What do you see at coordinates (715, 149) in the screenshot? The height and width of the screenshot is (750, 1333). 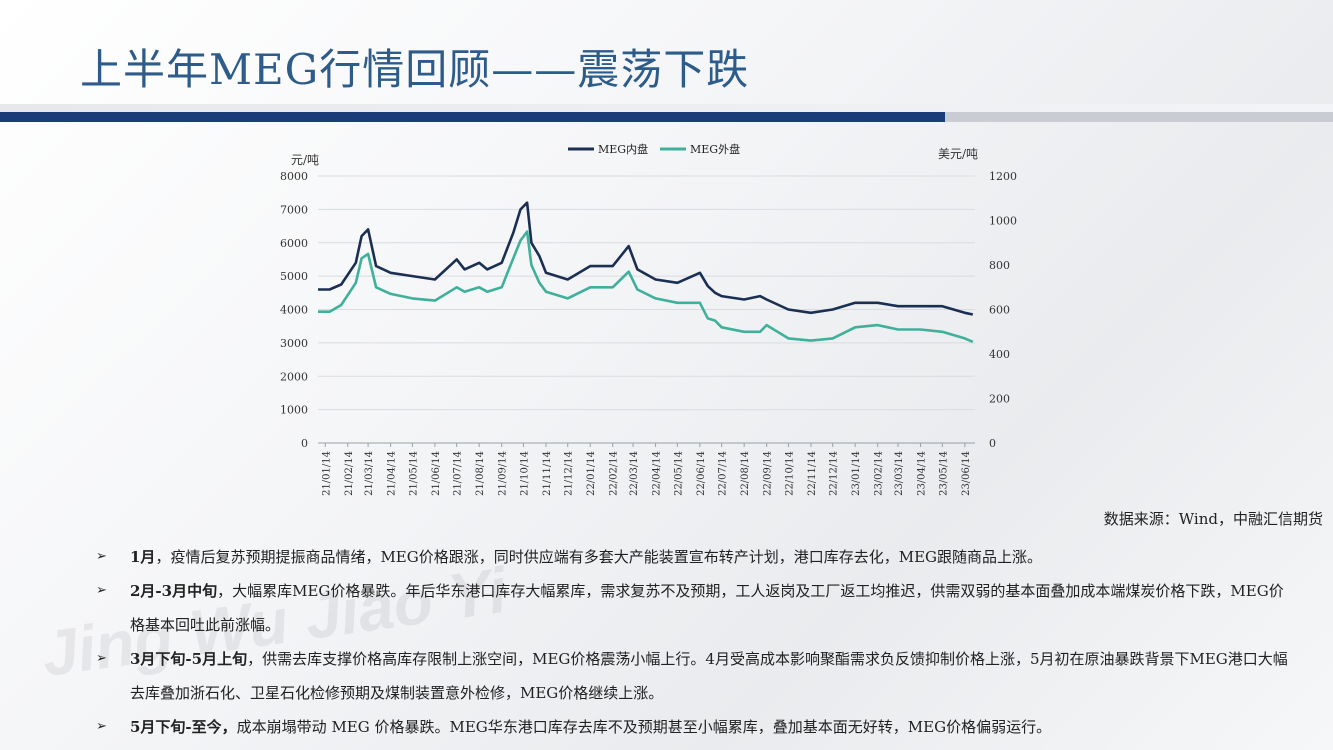 I see `legend-label: MEG外盘` at bounding box center [715, 149].